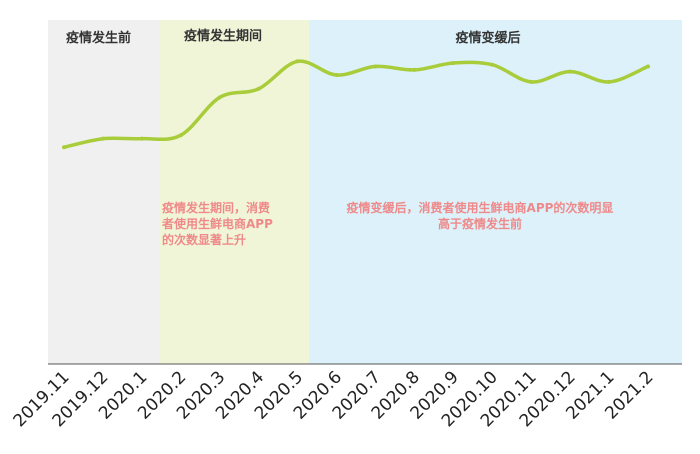 Image resolution: width=700 pixels, height=454 pixels. What do you see at coordinates (492, 64) in the screenshot?
I see `data-point-2020.10` at bounding box center [492, 64].